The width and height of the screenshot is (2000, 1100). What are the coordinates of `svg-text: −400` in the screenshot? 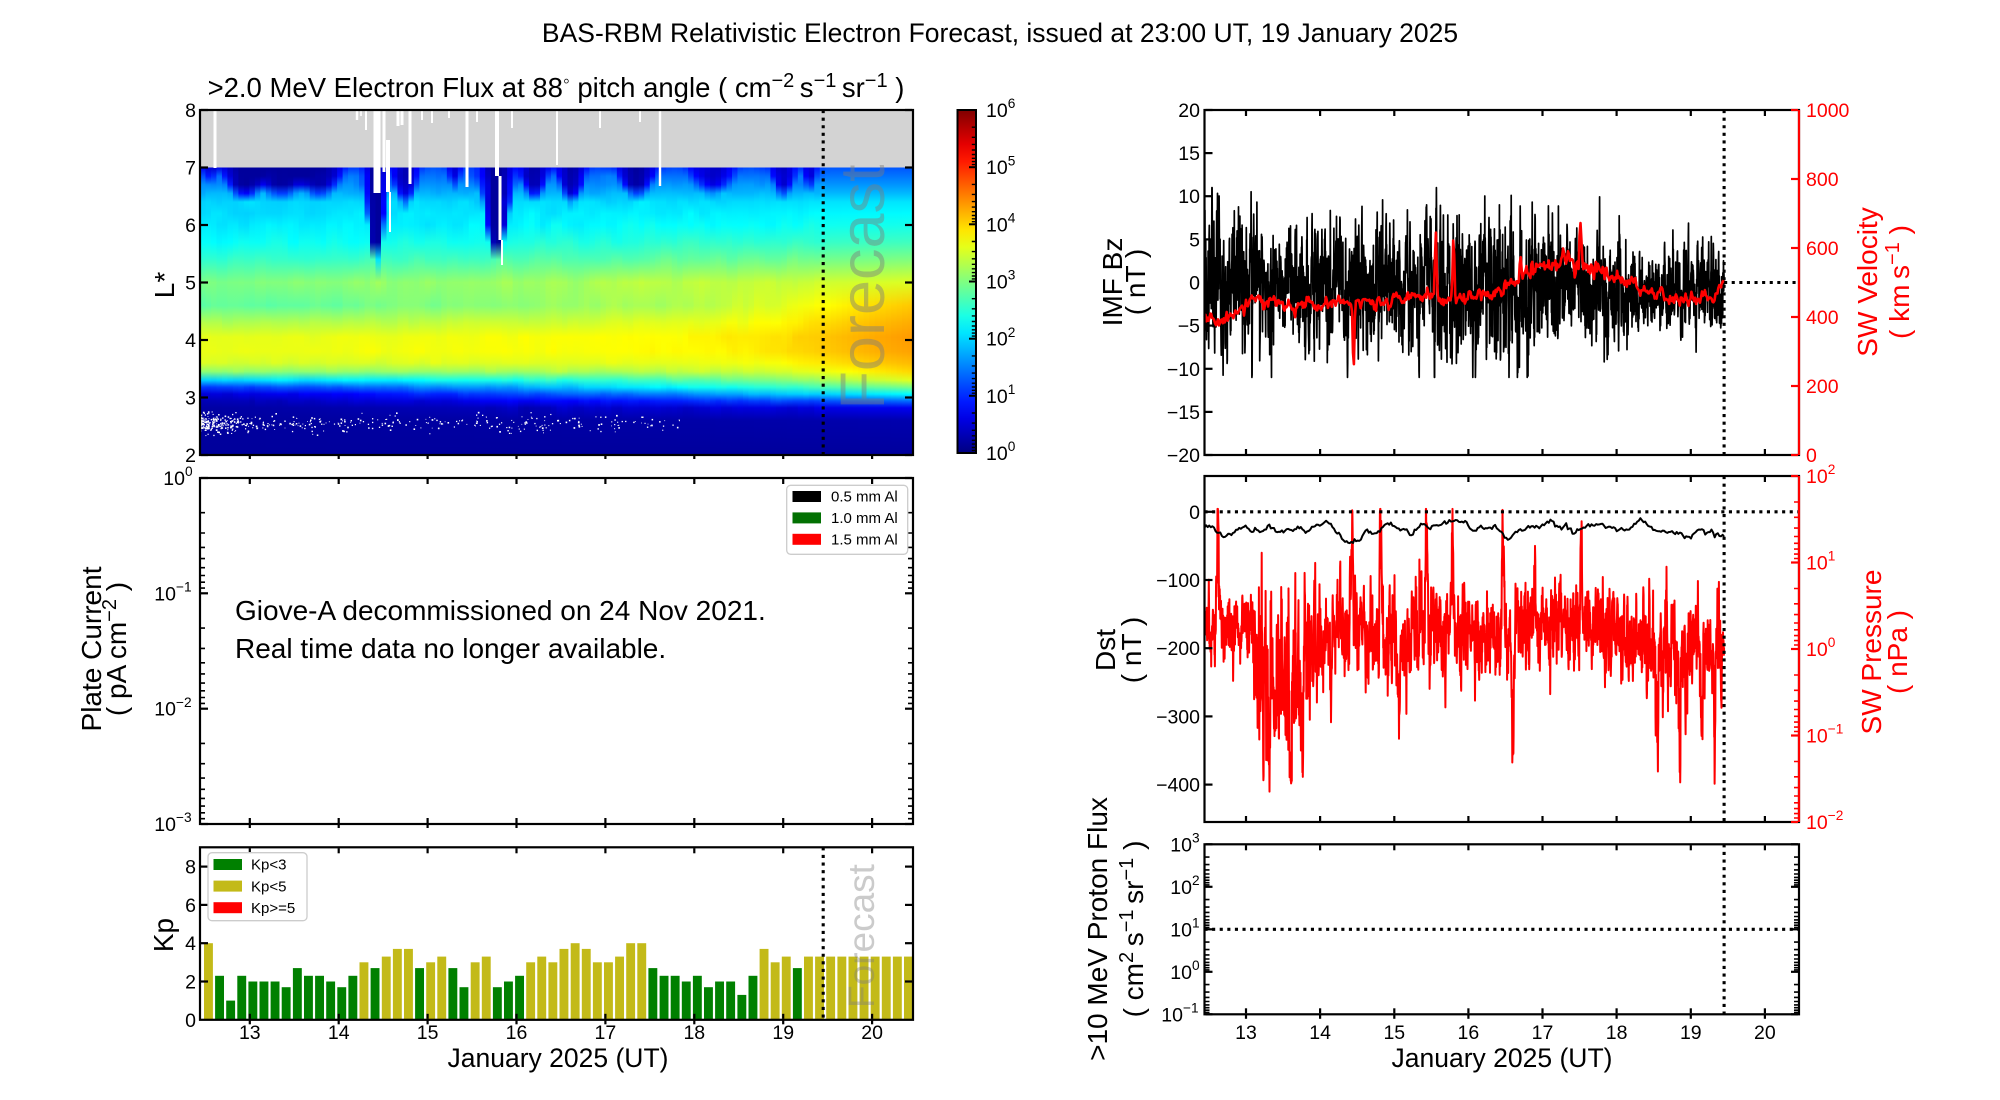 It's located at (1178, 786).